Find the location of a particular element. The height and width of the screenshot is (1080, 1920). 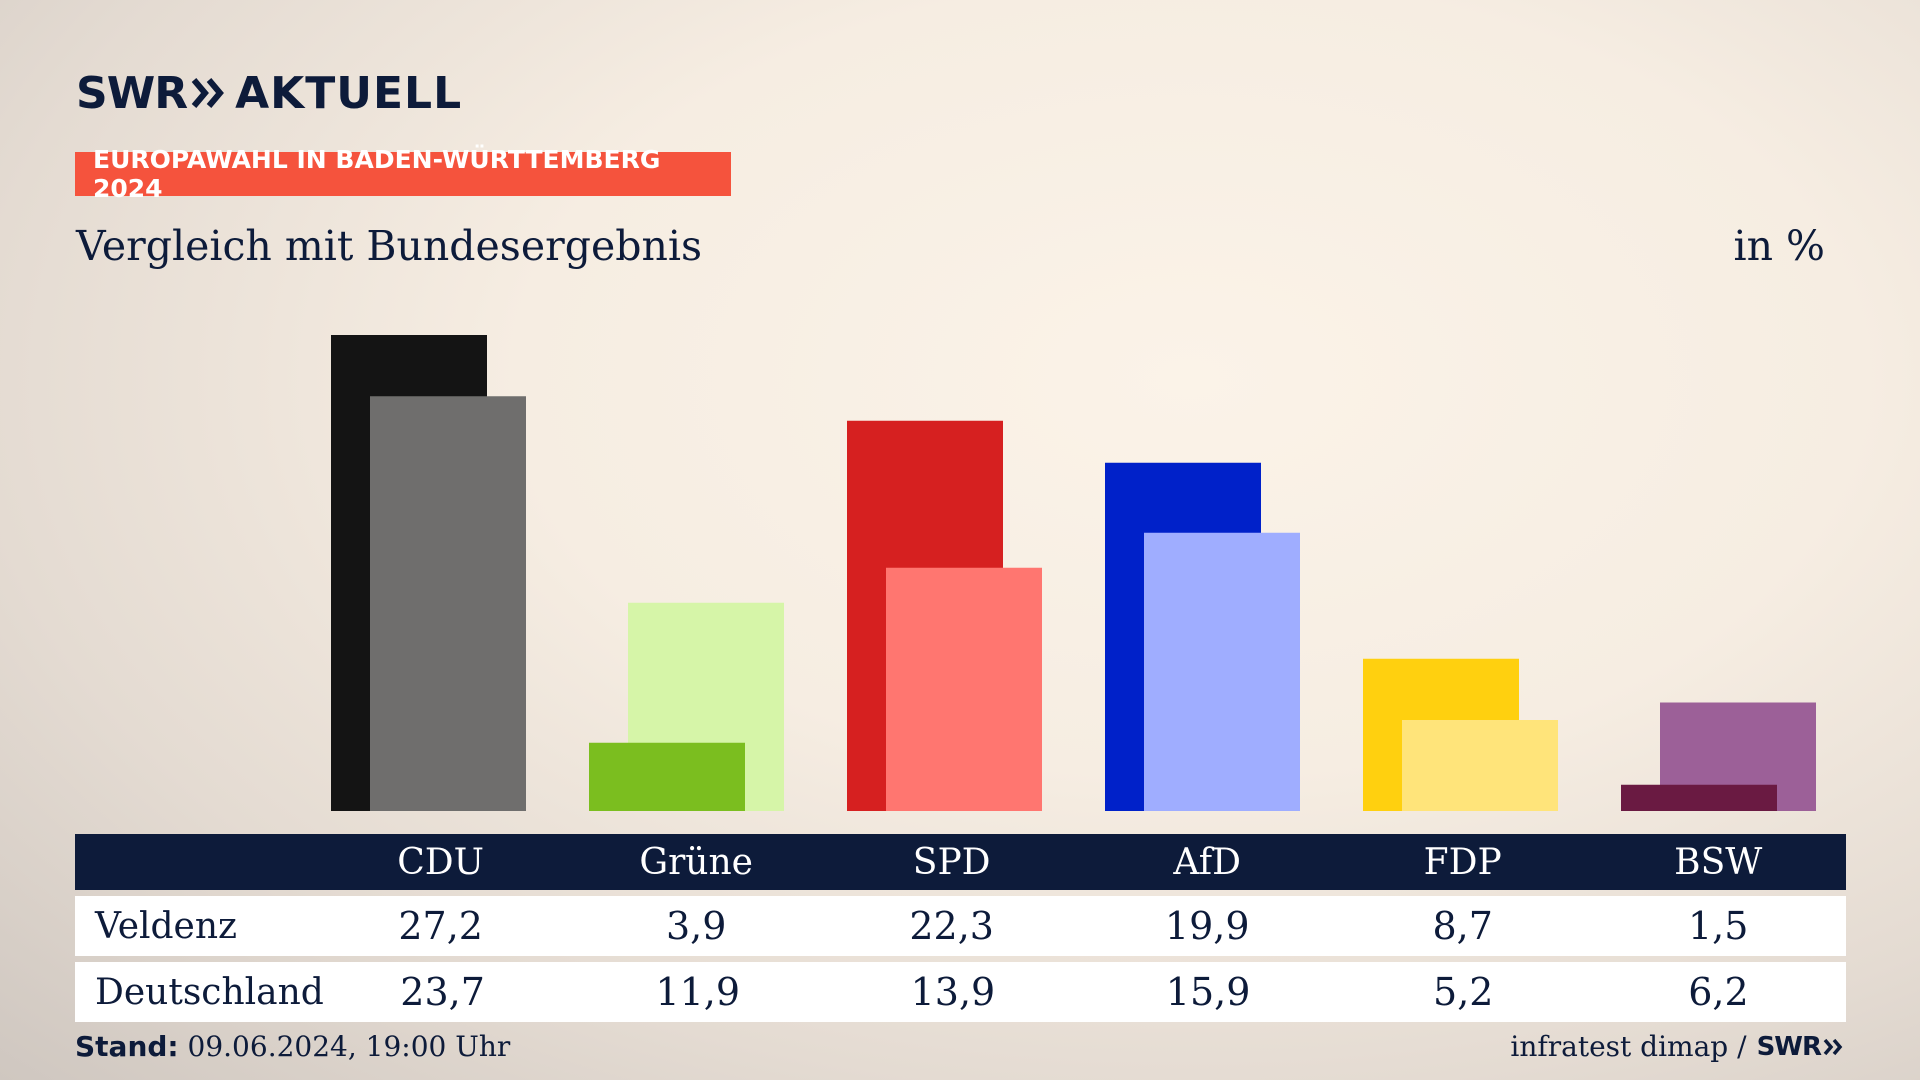

table-cell: 15,9 is located at coordinates (1208, 992).